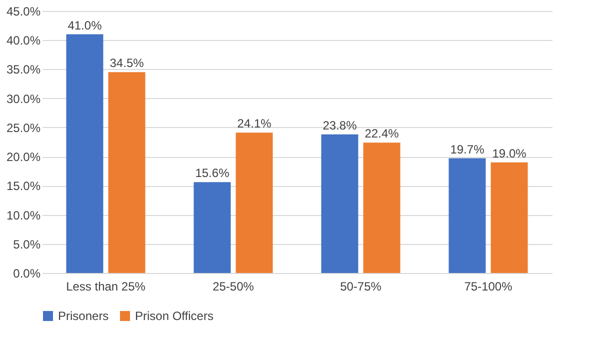 This screenshot has height=338, width=600. Describe the element at coordinates (233, 287) in the screenshot. I see `x-tick-label: 25-50%` at that location.